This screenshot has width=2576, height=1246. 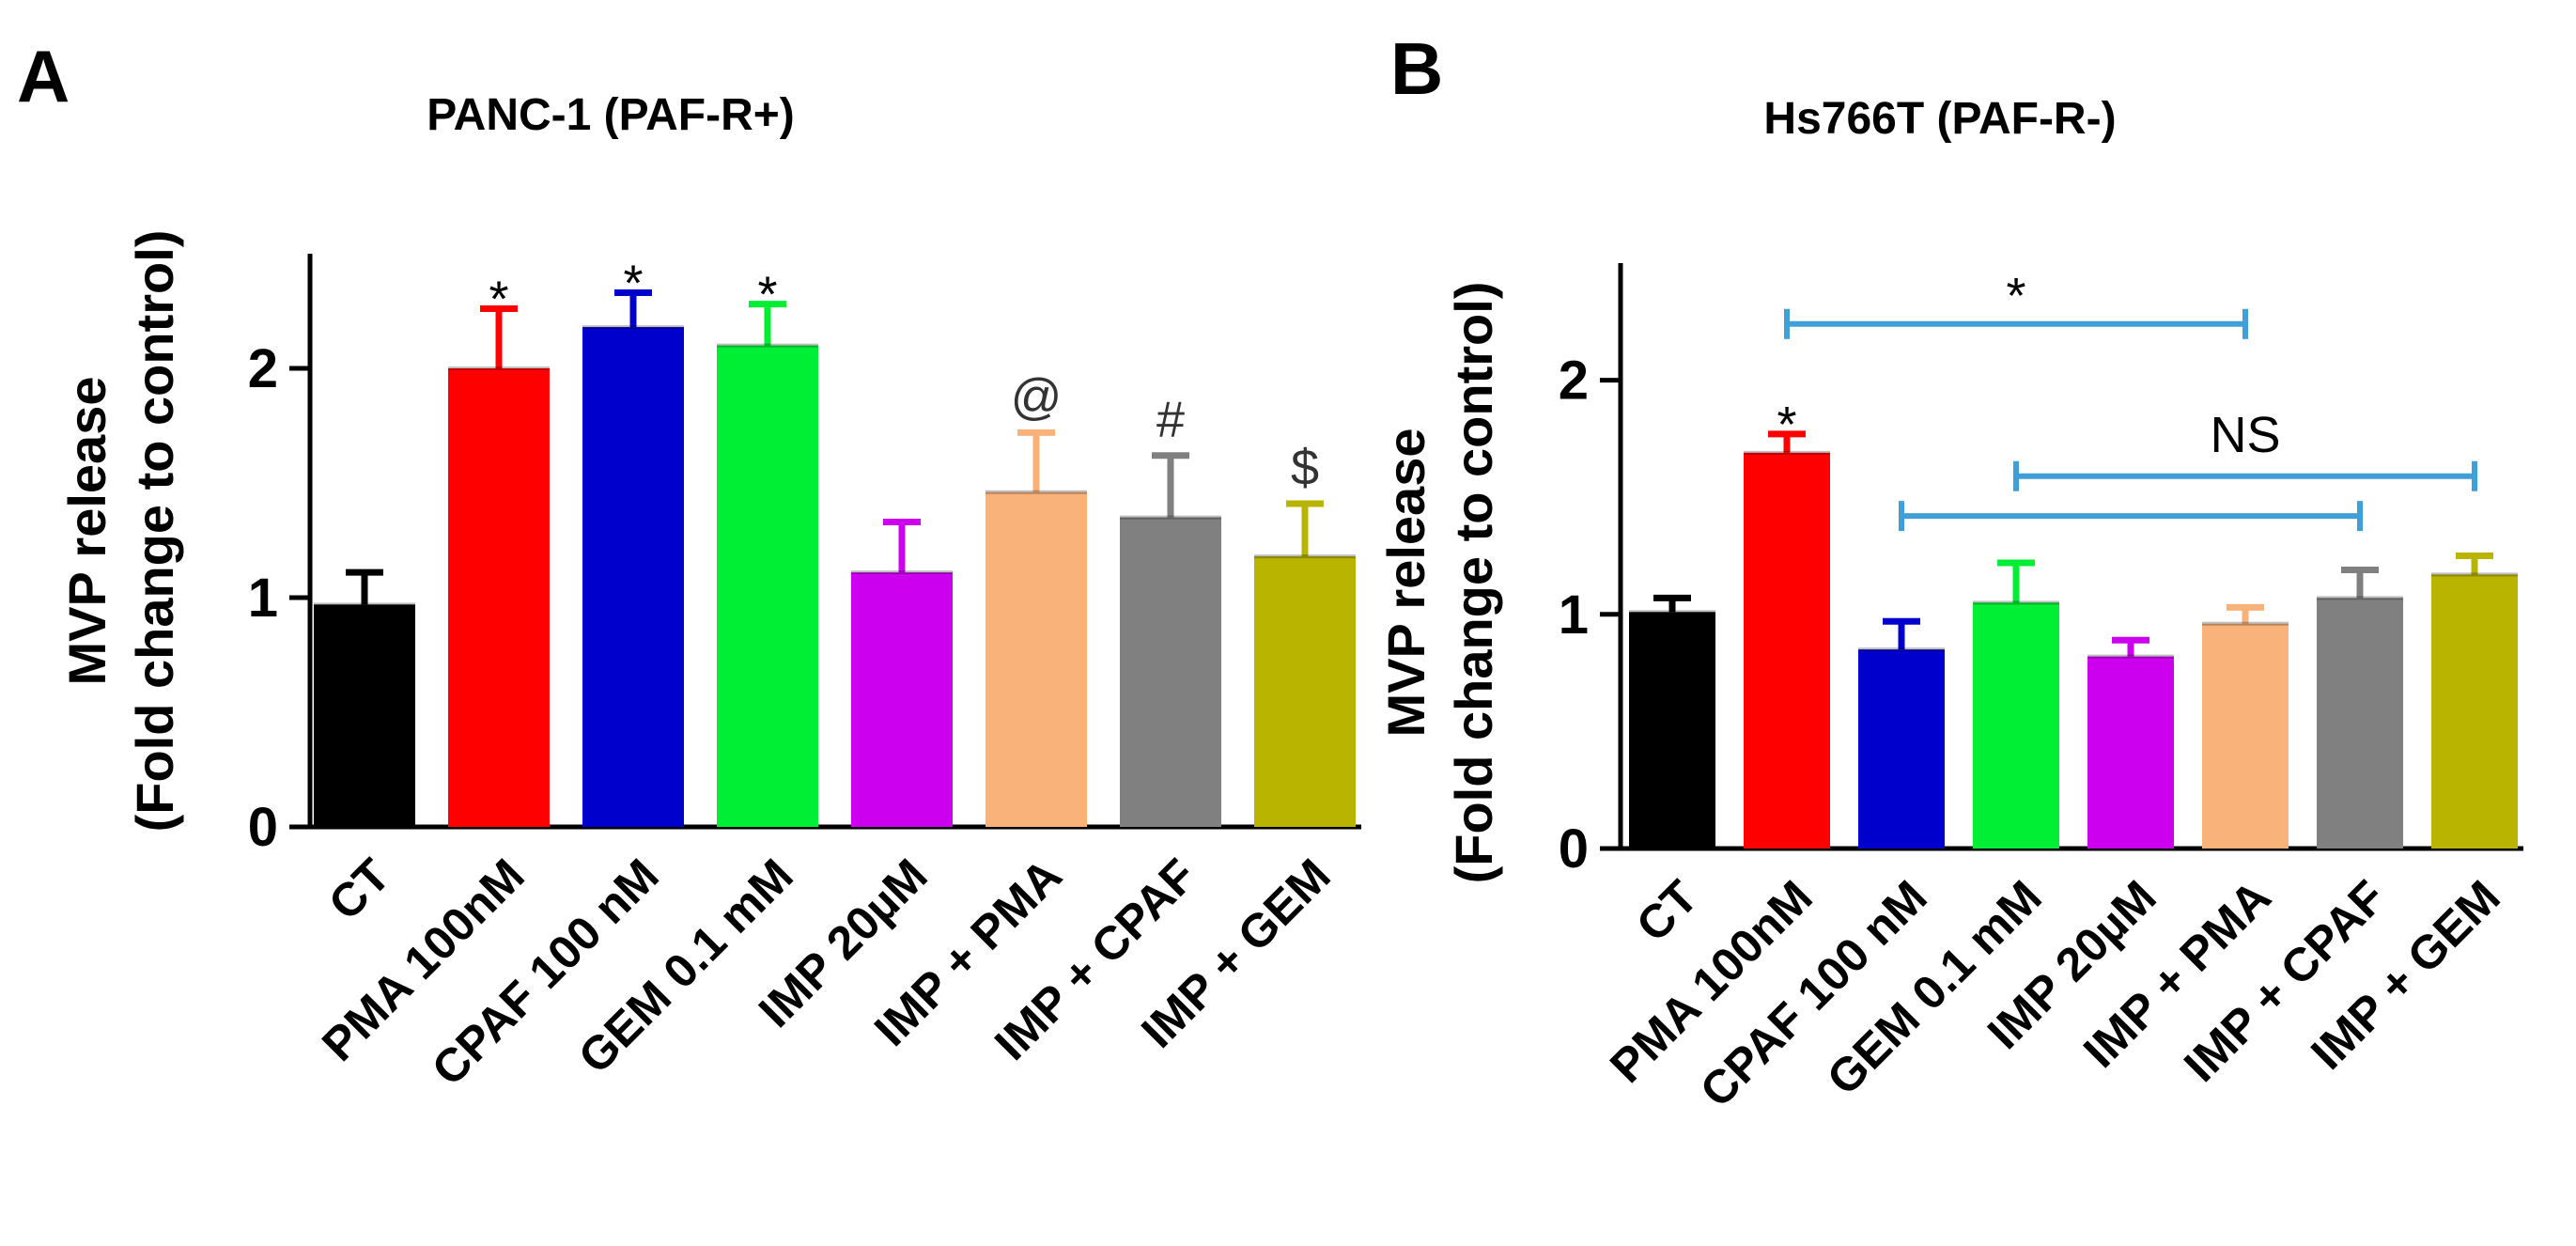 What do you see at coordinates (1939, 119) in the screenshot?
I see `panel-b-title: Hs766T (PAF-R-)` at bounding box center [1939, 119].